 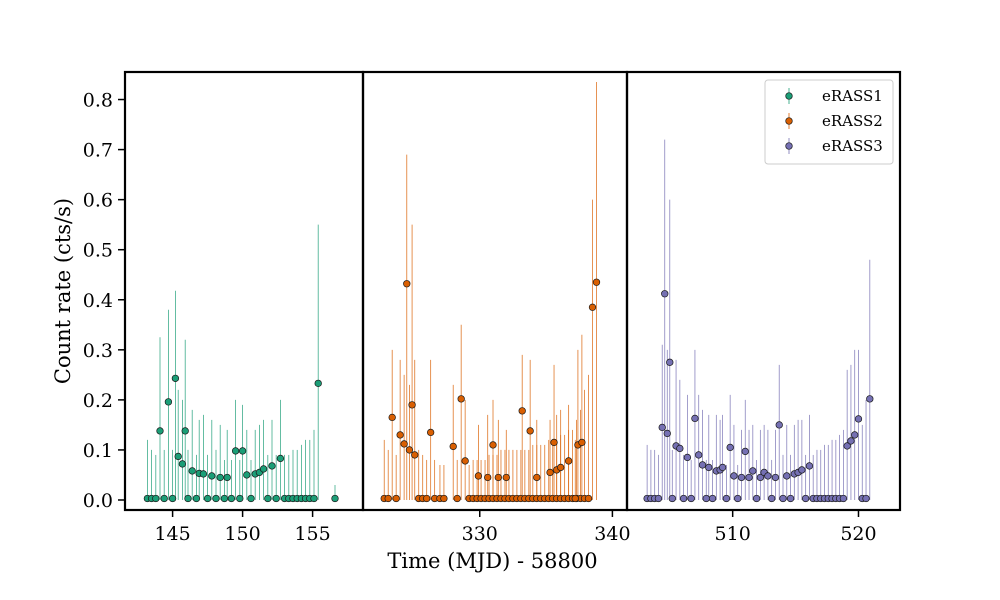 What do you see at coordinates (98, 301) in the screenshot?
I see `y-tick-label: 0.4` at bounding box center [98, 301].